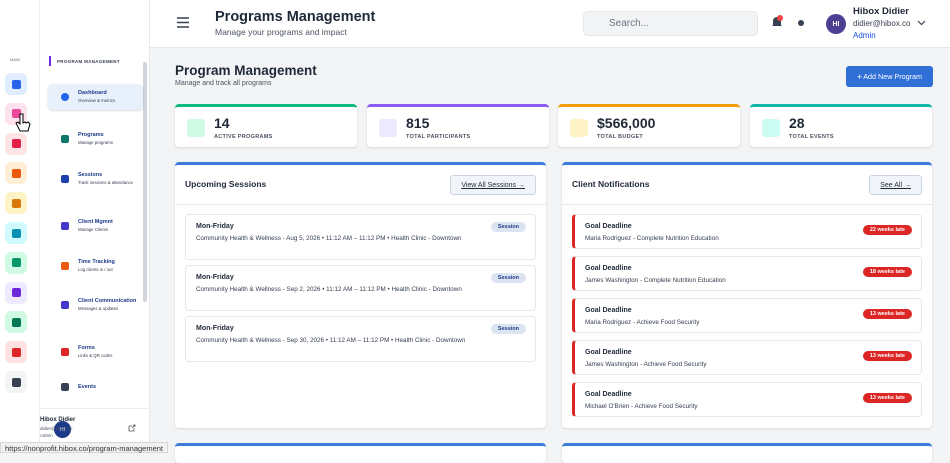 The width and height of the screenshot is (950, 463). I want to click on nav-item: Sessions Track sessions & attendance, so click(95, 179).